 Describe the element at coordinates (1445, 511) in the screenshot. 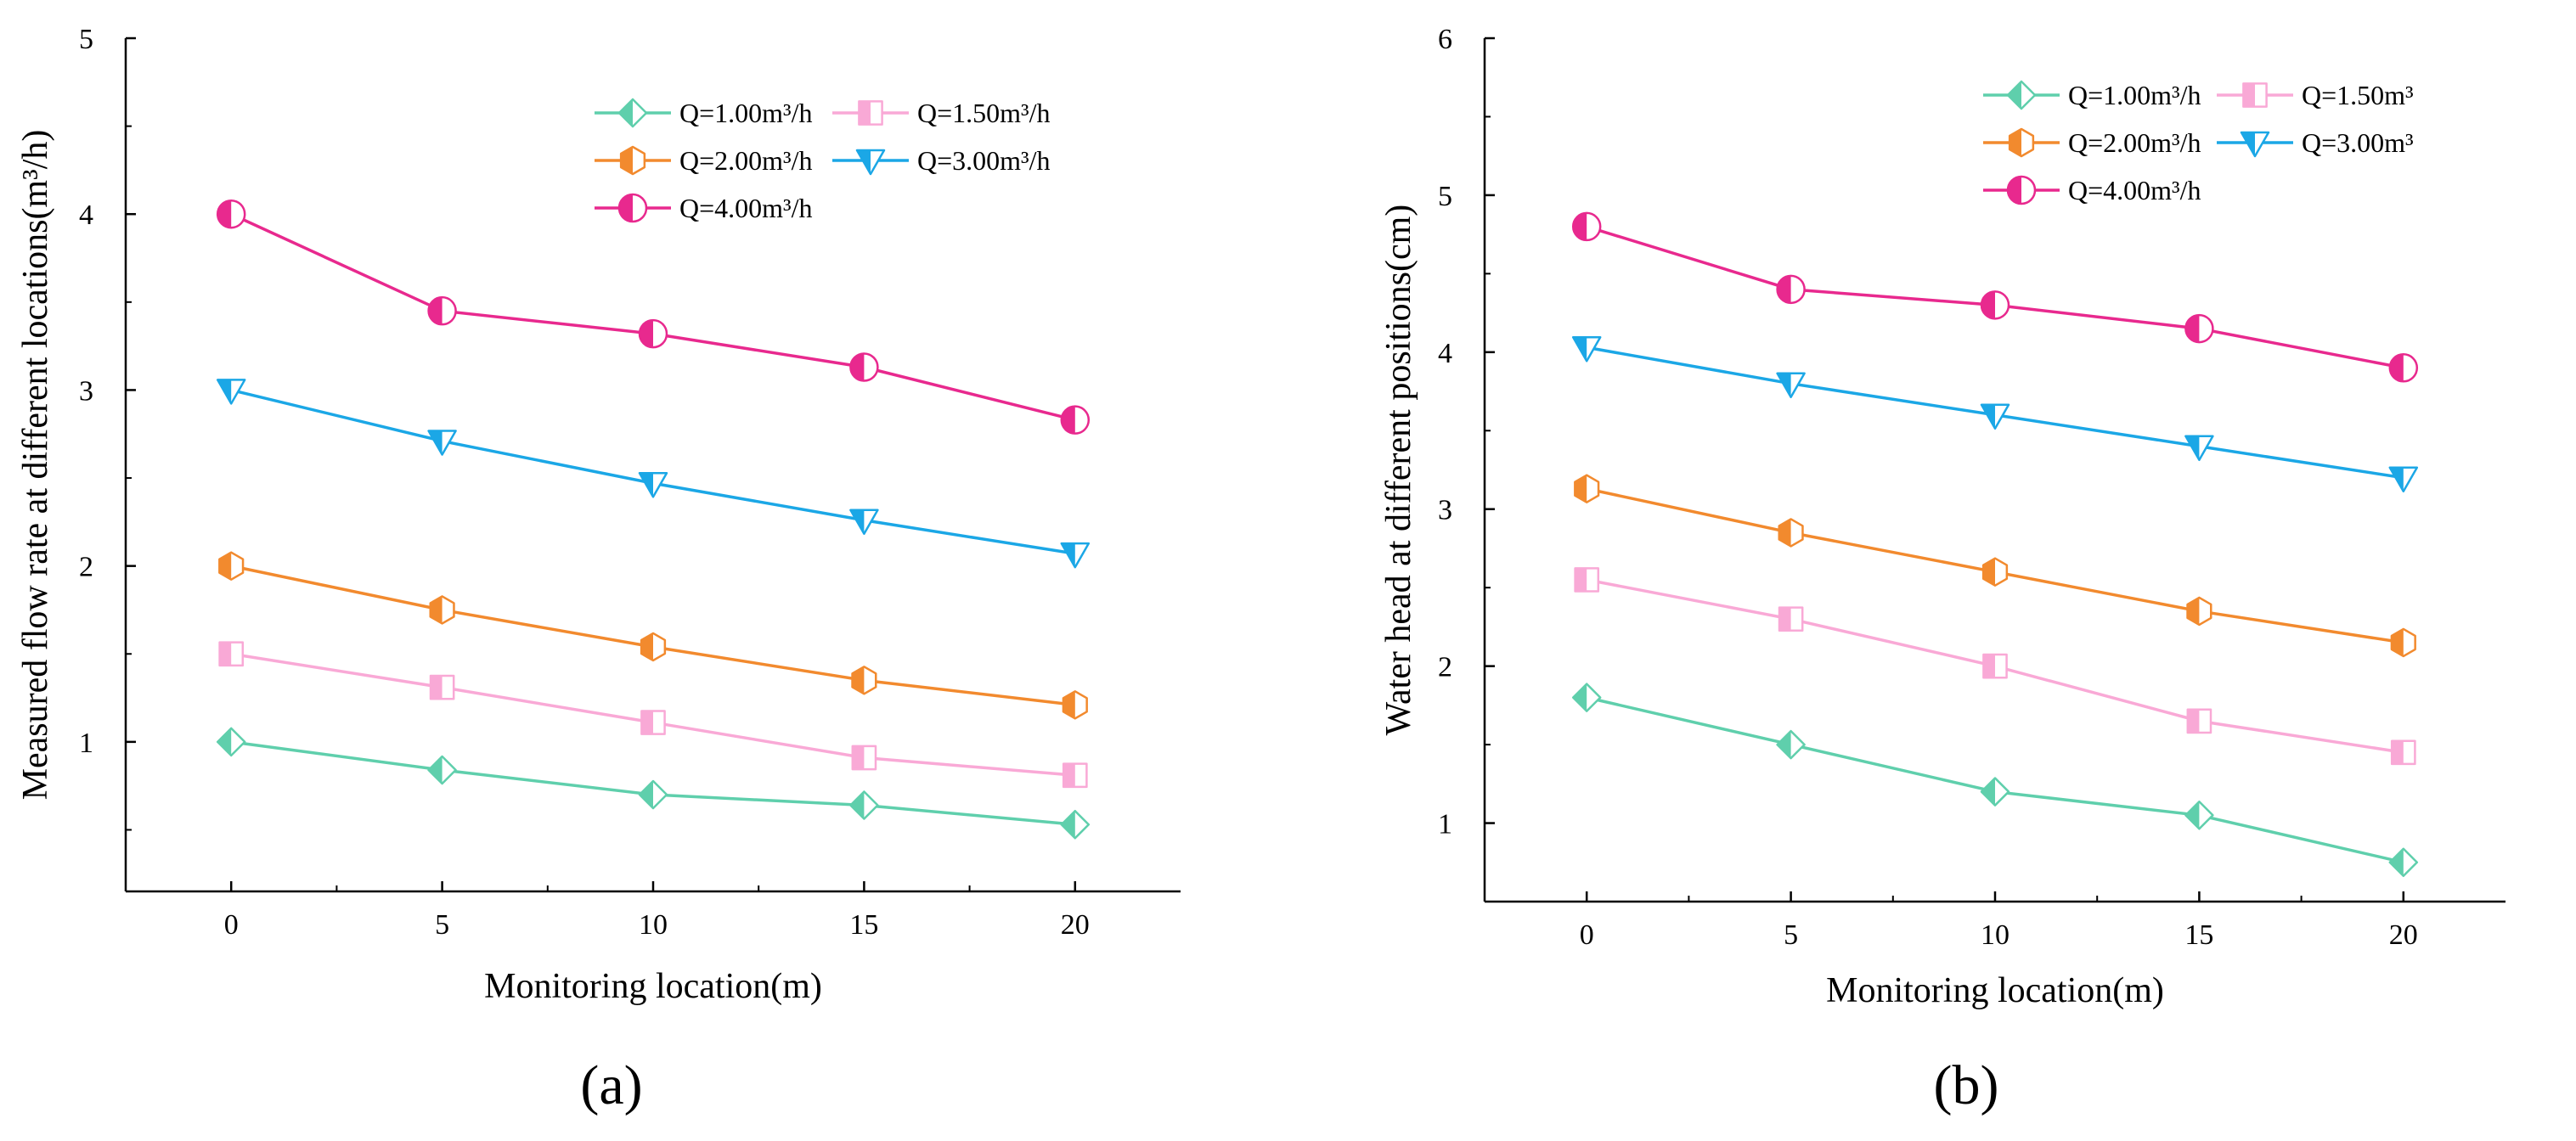

I see `y-tick-label: 3` at that location.